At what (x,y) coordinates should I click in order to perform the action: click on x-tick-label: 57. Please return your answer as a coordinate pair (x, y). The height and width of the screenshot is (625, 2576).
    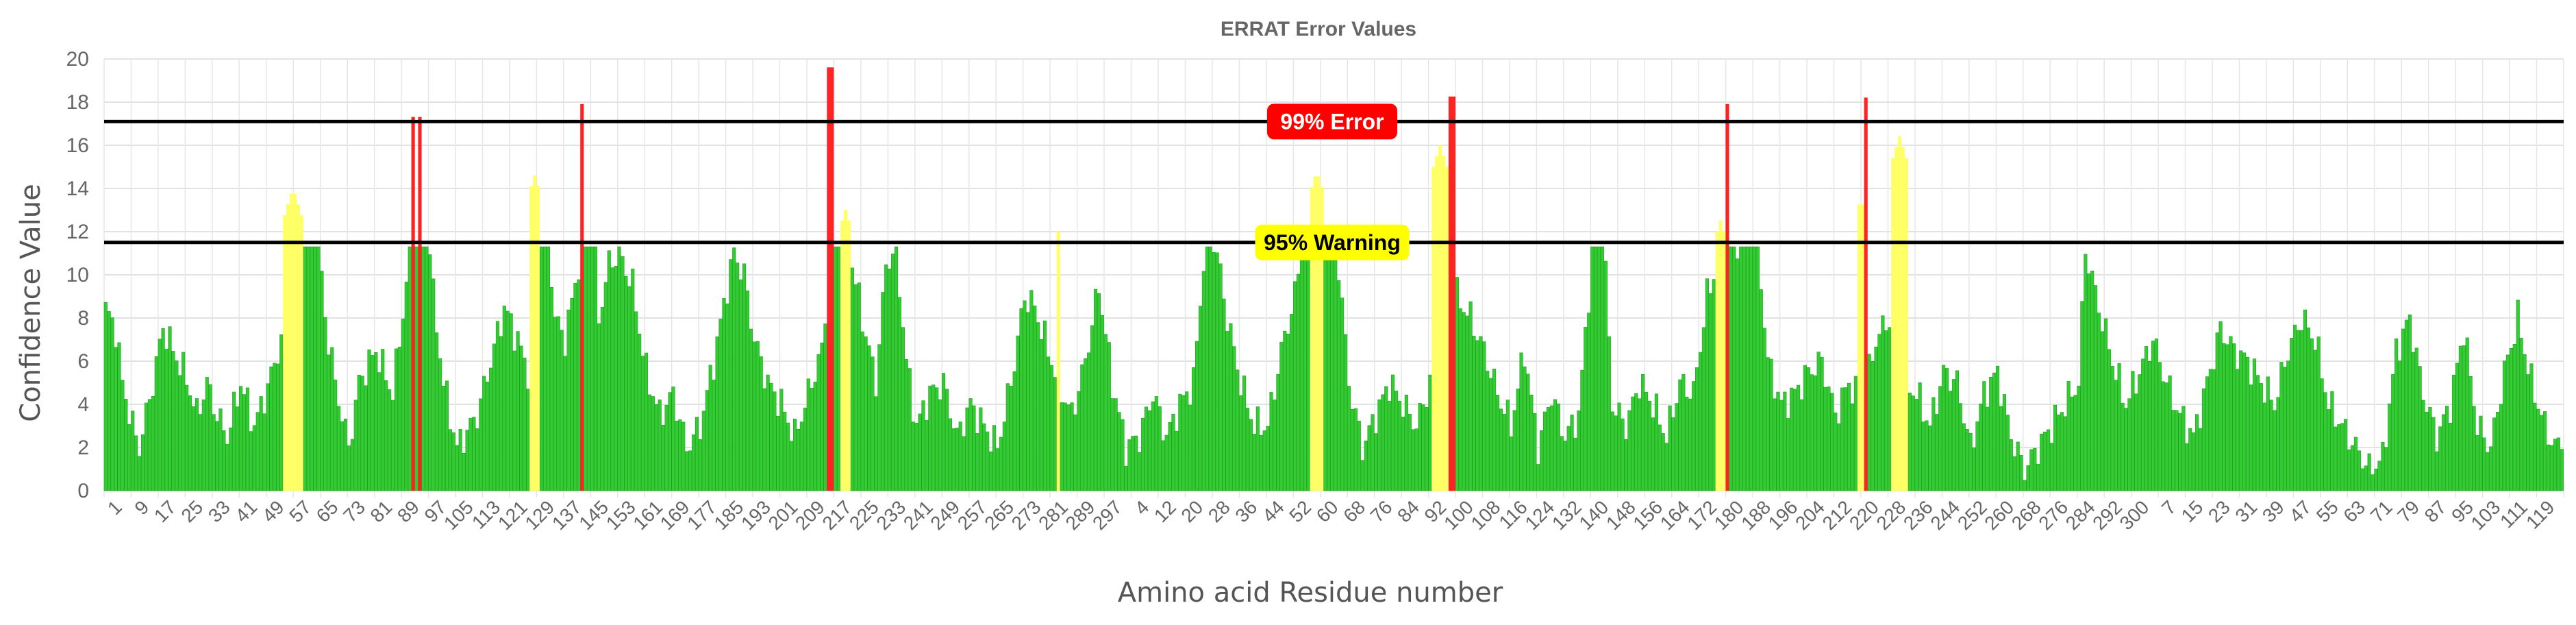
    Looking at the image, I should click on (300, 511).